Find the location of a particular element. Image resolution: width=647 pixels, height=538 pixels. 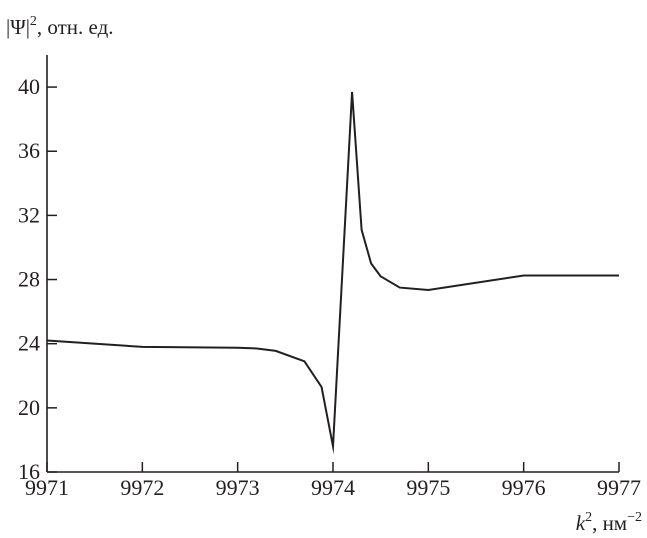

x-tick-label: 9975 is located at coordinates (428, 487).